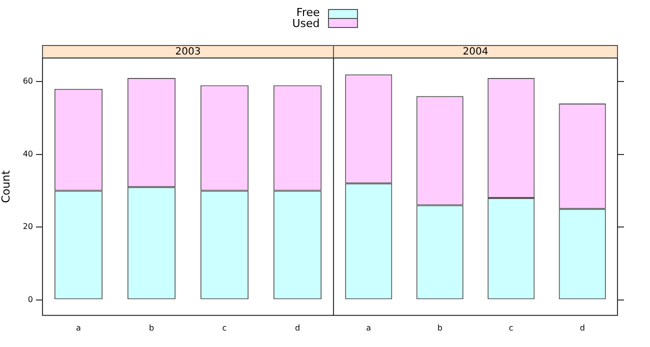 This screenshot has height=347, width=650. I want to click on chart-title: 2004, so click(475, 52).